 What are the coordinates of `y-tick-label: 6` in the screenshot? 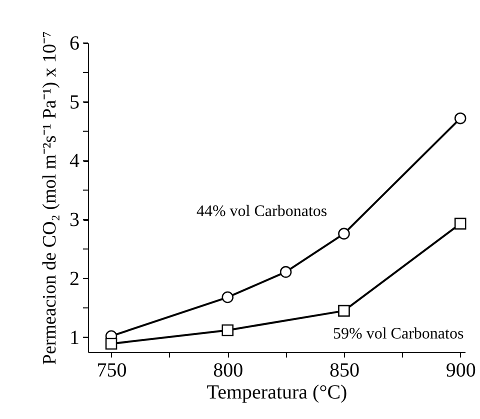 It's located at (75, 43).